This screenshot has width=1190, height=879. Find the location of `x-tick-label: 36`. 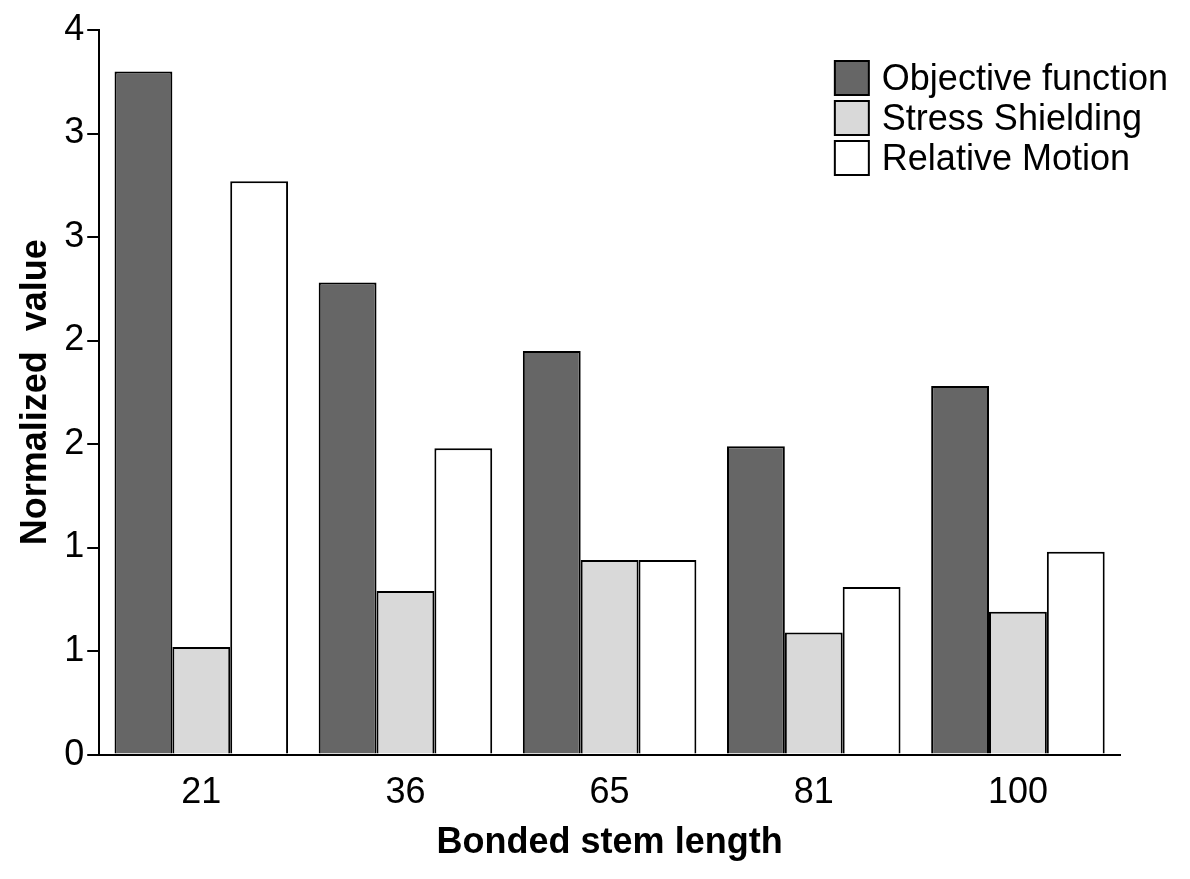

x-tick-label: 36 is located at coordinates (405, 791).